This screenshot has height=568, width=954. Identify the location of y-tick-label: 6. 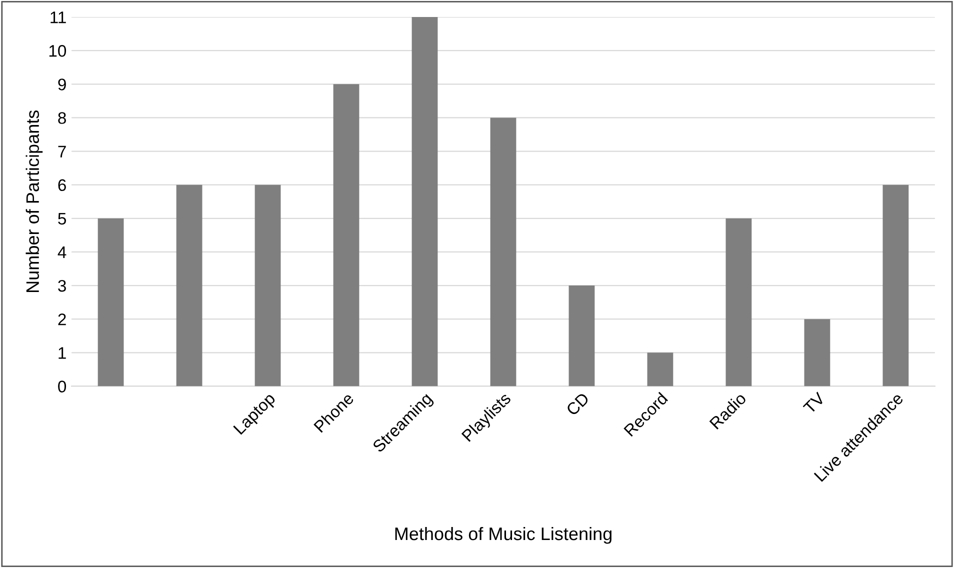
(62, 185).